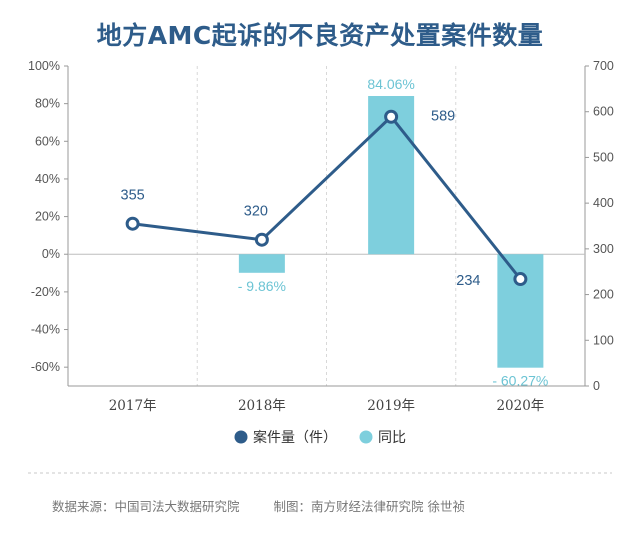 This screenshot has width=640, height=544. What do you see at coordinates (256, 212) in the screenshot?
I see `line-data-label: 320` at bounding box center [256, 212].